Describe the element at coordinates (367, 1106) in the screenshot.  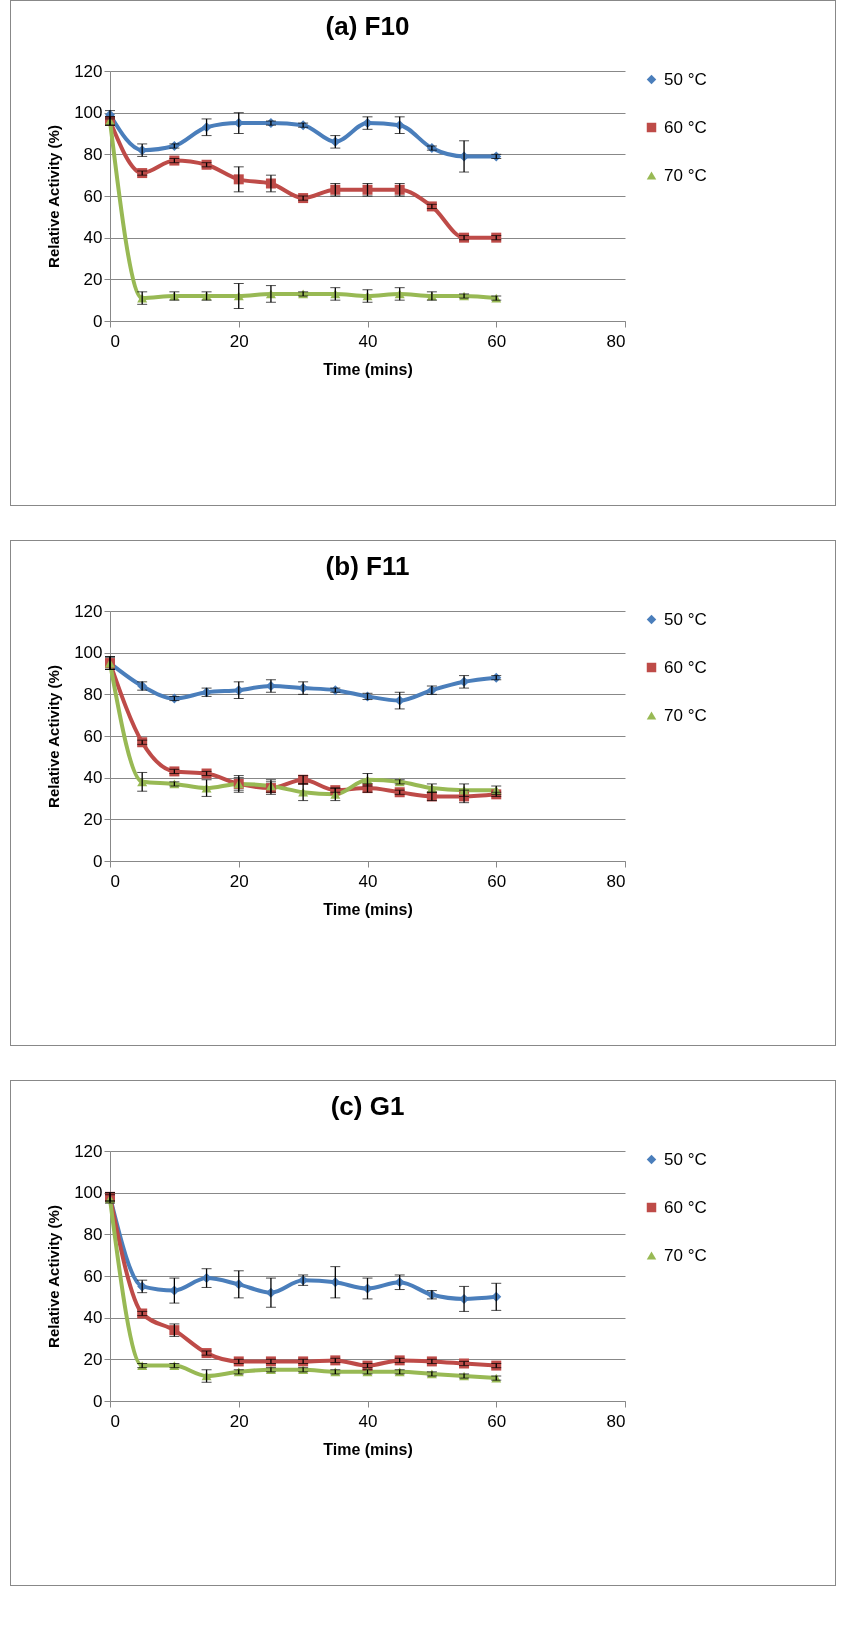
I see `chart-title: (c) G1` at that location.